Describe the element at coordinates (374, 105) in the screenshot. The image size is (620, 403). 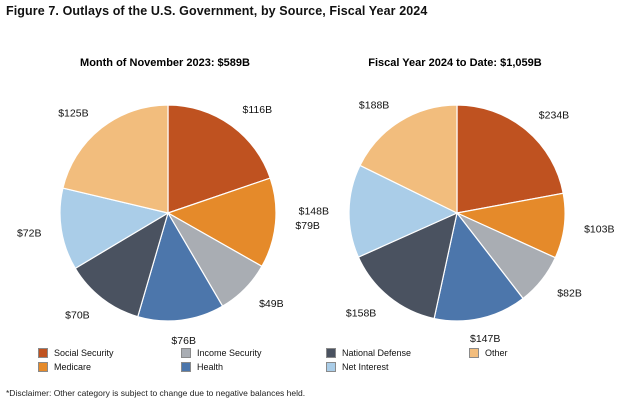
I see `data-label-other: $188B` at that location.